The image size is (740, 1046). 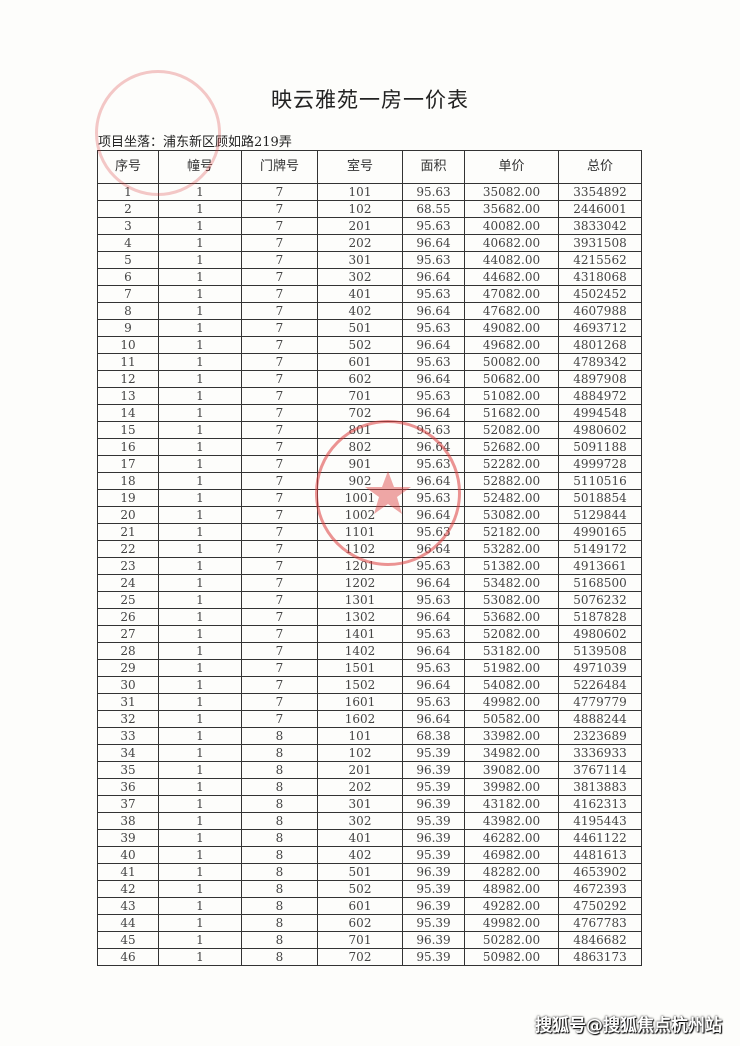 What do you see at coordinates (360, 872) in the screenshot?
I see `table-cell: 501` at bounding box center [360, 872].